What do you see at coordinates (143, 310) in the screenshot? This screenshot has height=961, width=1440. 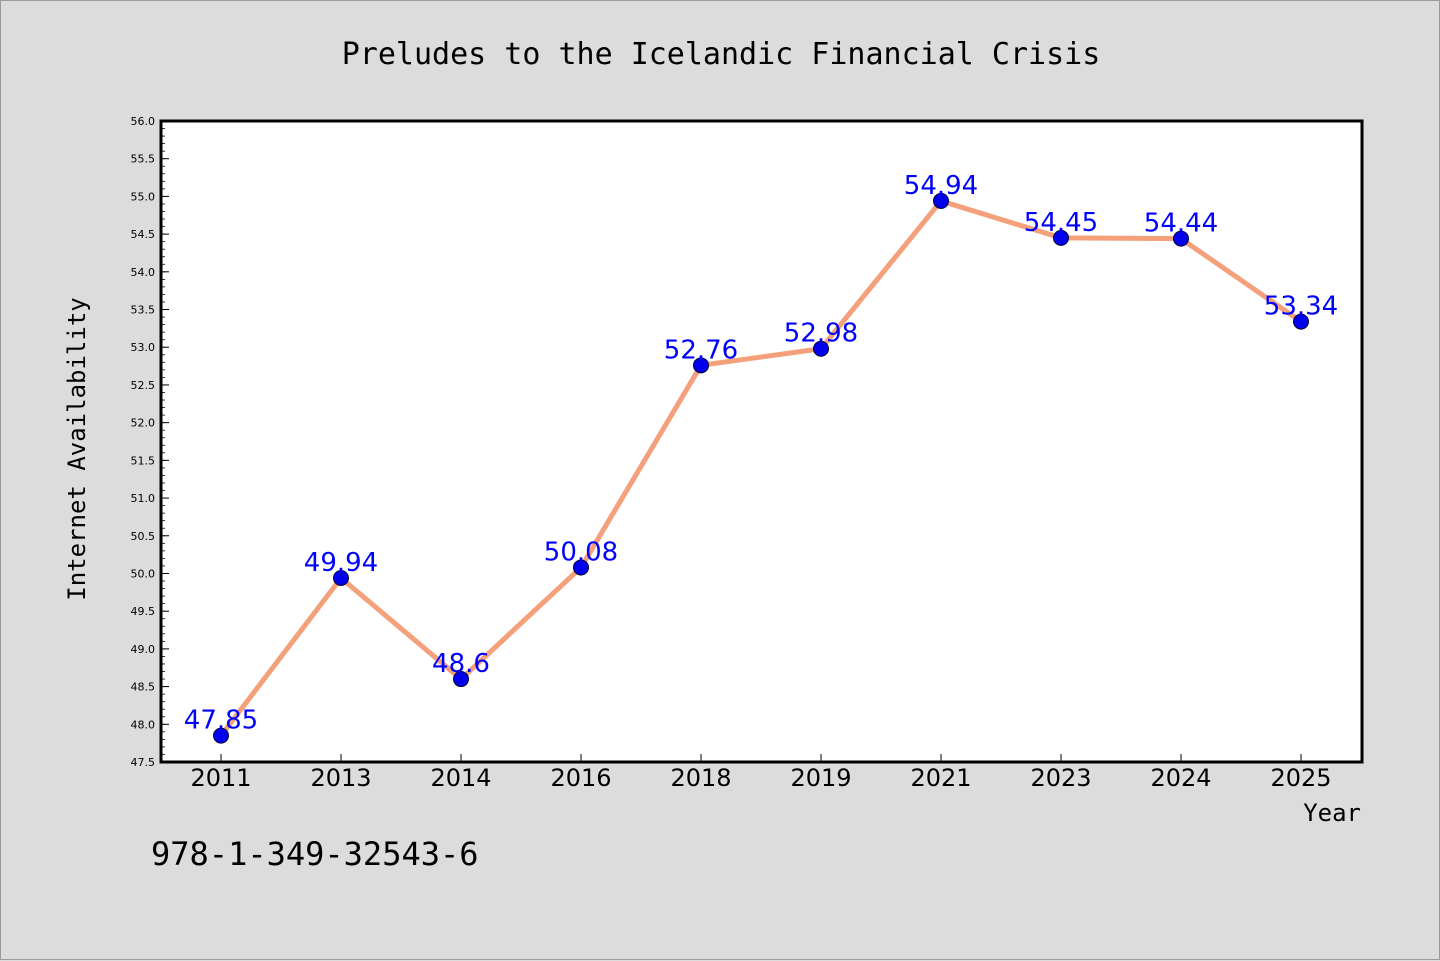 I see `y-tick-label: 53.5` at bounding box center [143, 310].